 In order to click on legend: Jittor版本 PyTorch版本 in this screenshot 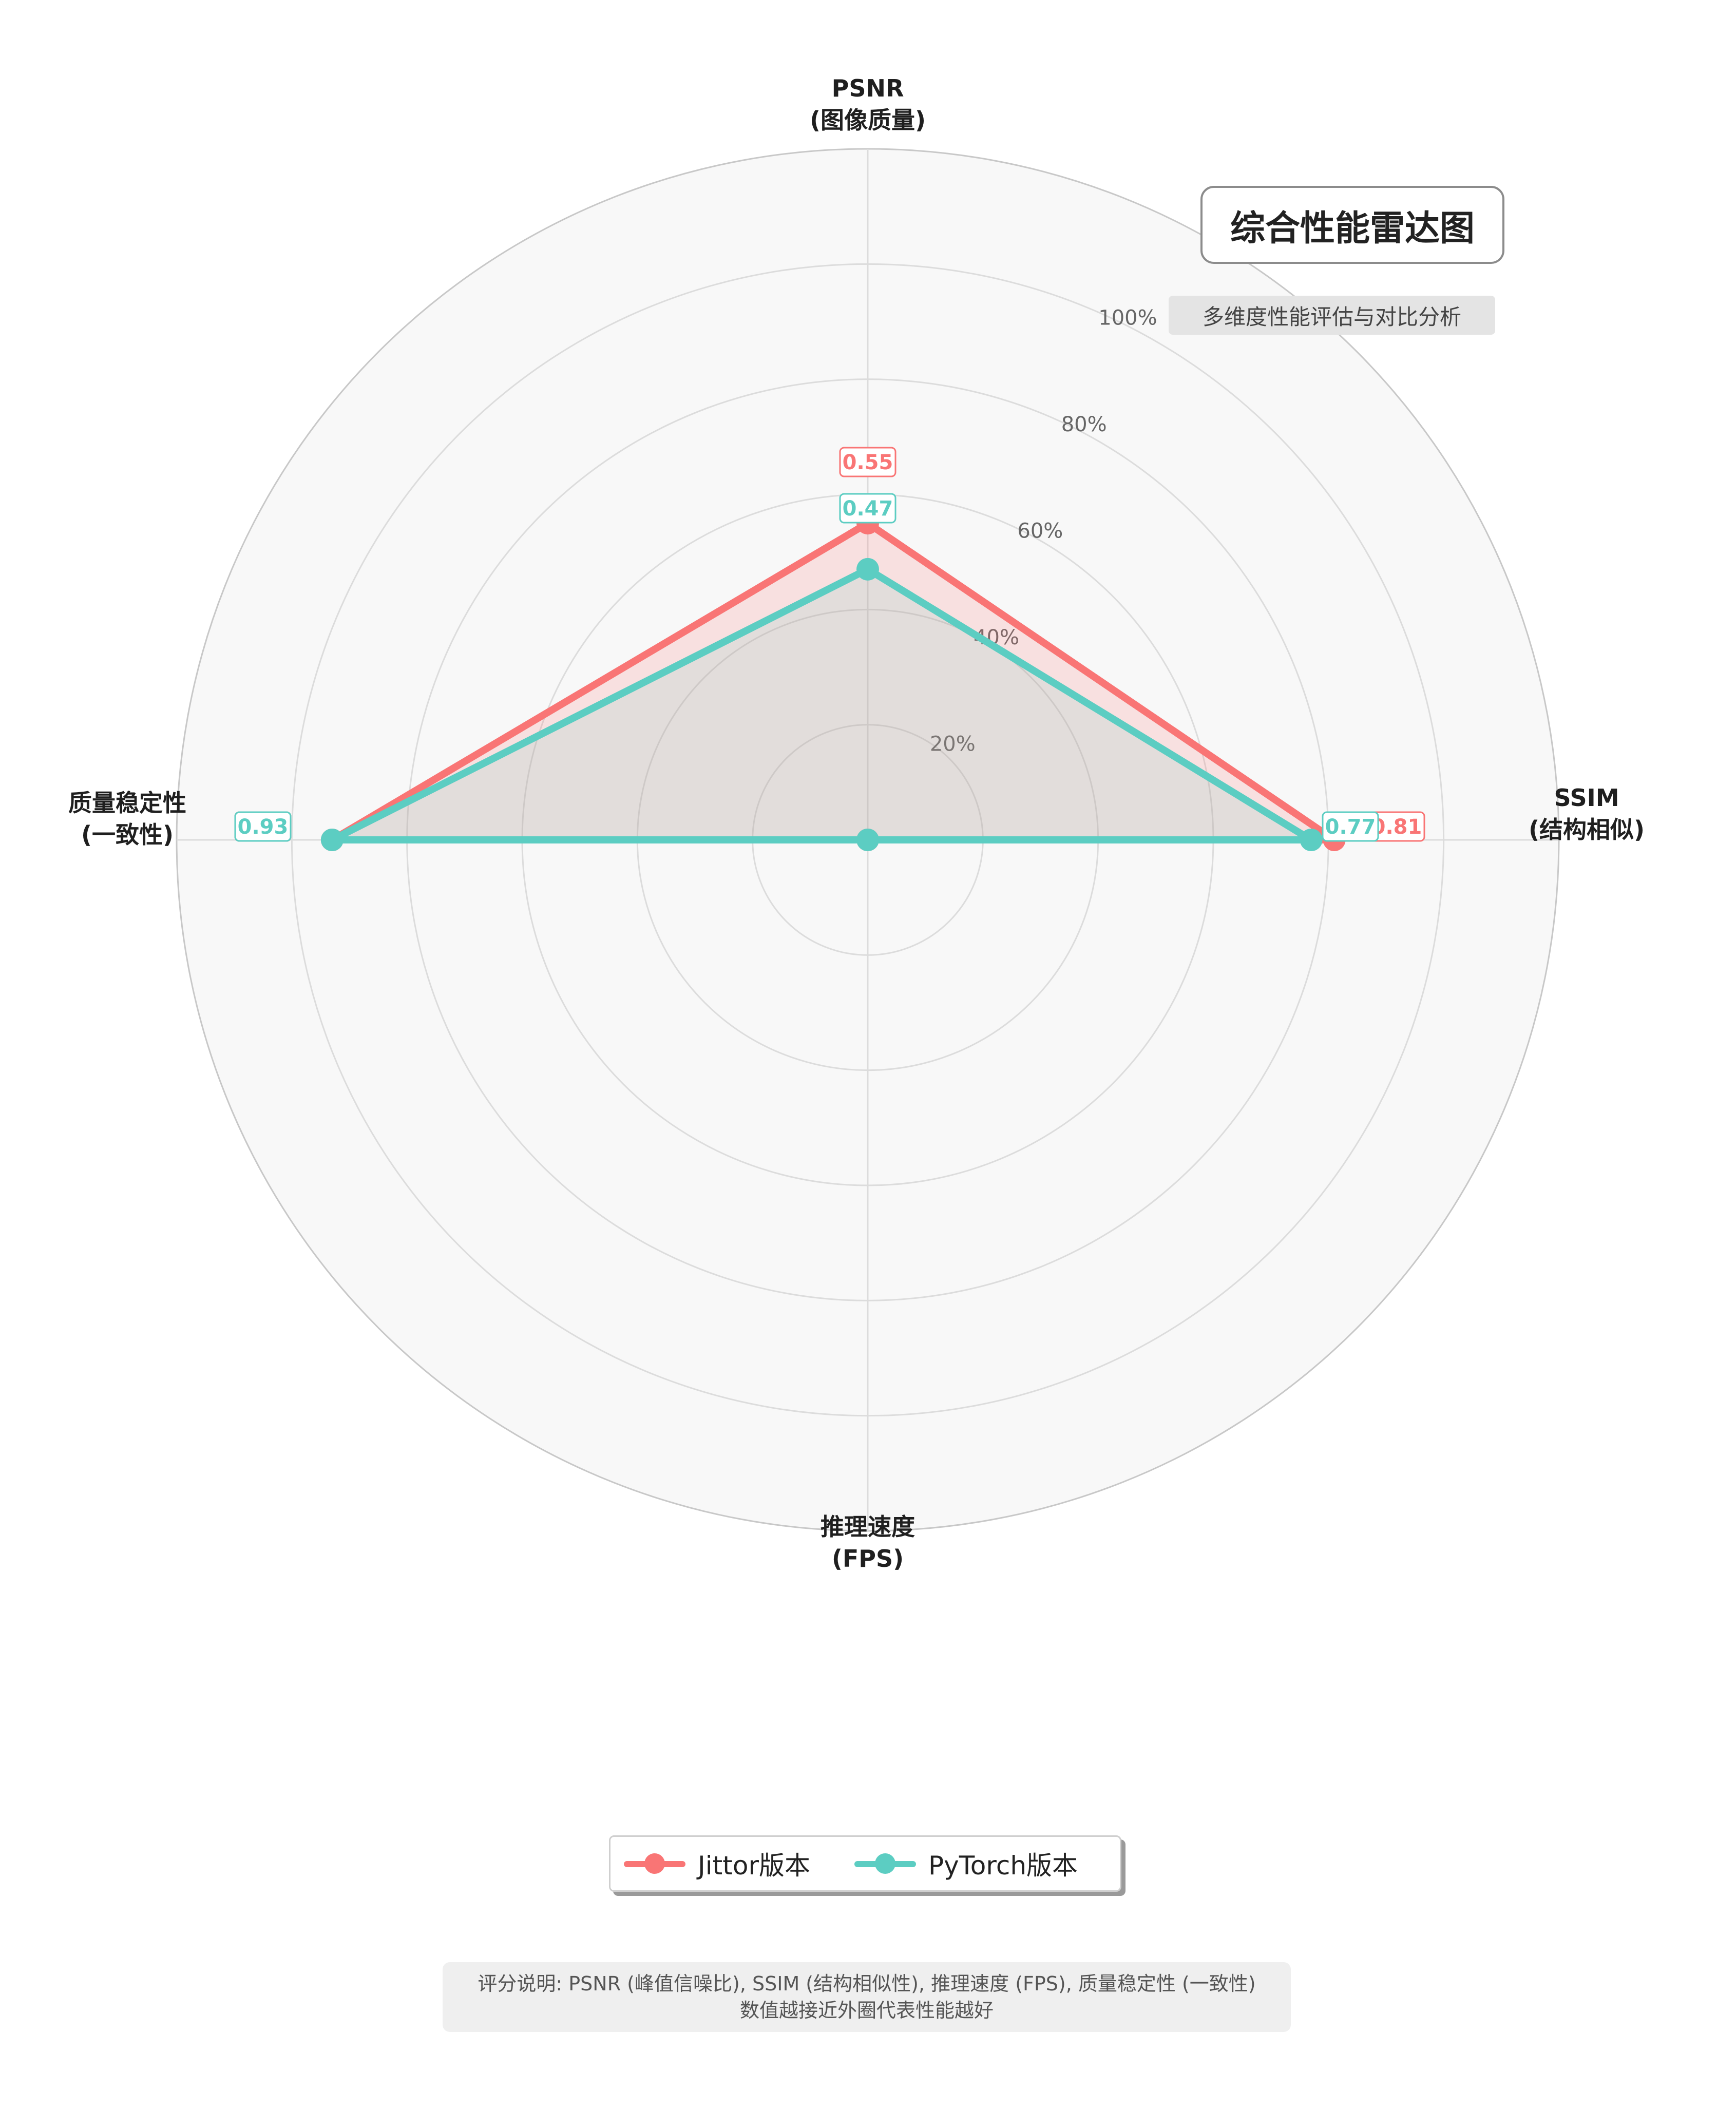, I will do `click(865, 1864)`.